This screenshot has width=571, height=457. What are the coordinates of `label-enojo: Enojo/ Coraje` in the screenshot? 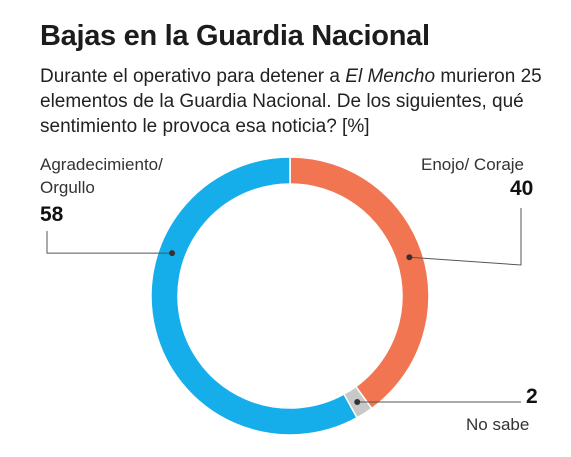 It's located at (473, 164).